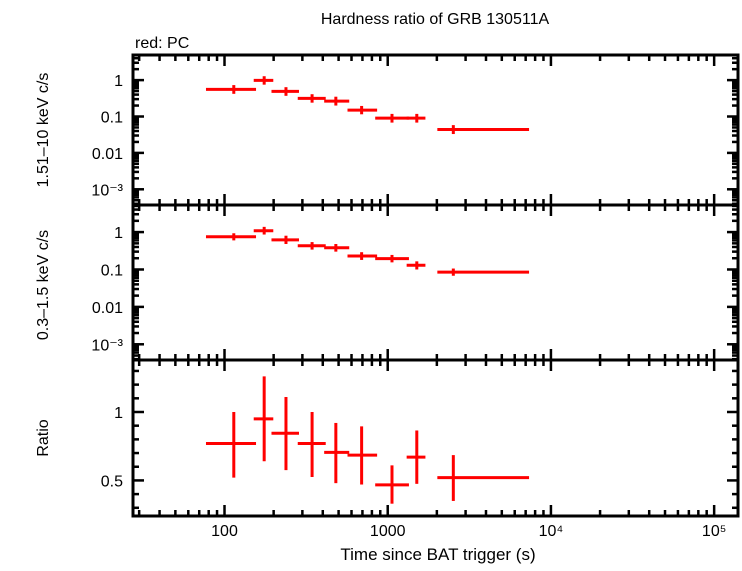 The width and height of the screenshot is (742, 571). I want to click on y-axis-label-ratio: Ratio, so click(43, 437).